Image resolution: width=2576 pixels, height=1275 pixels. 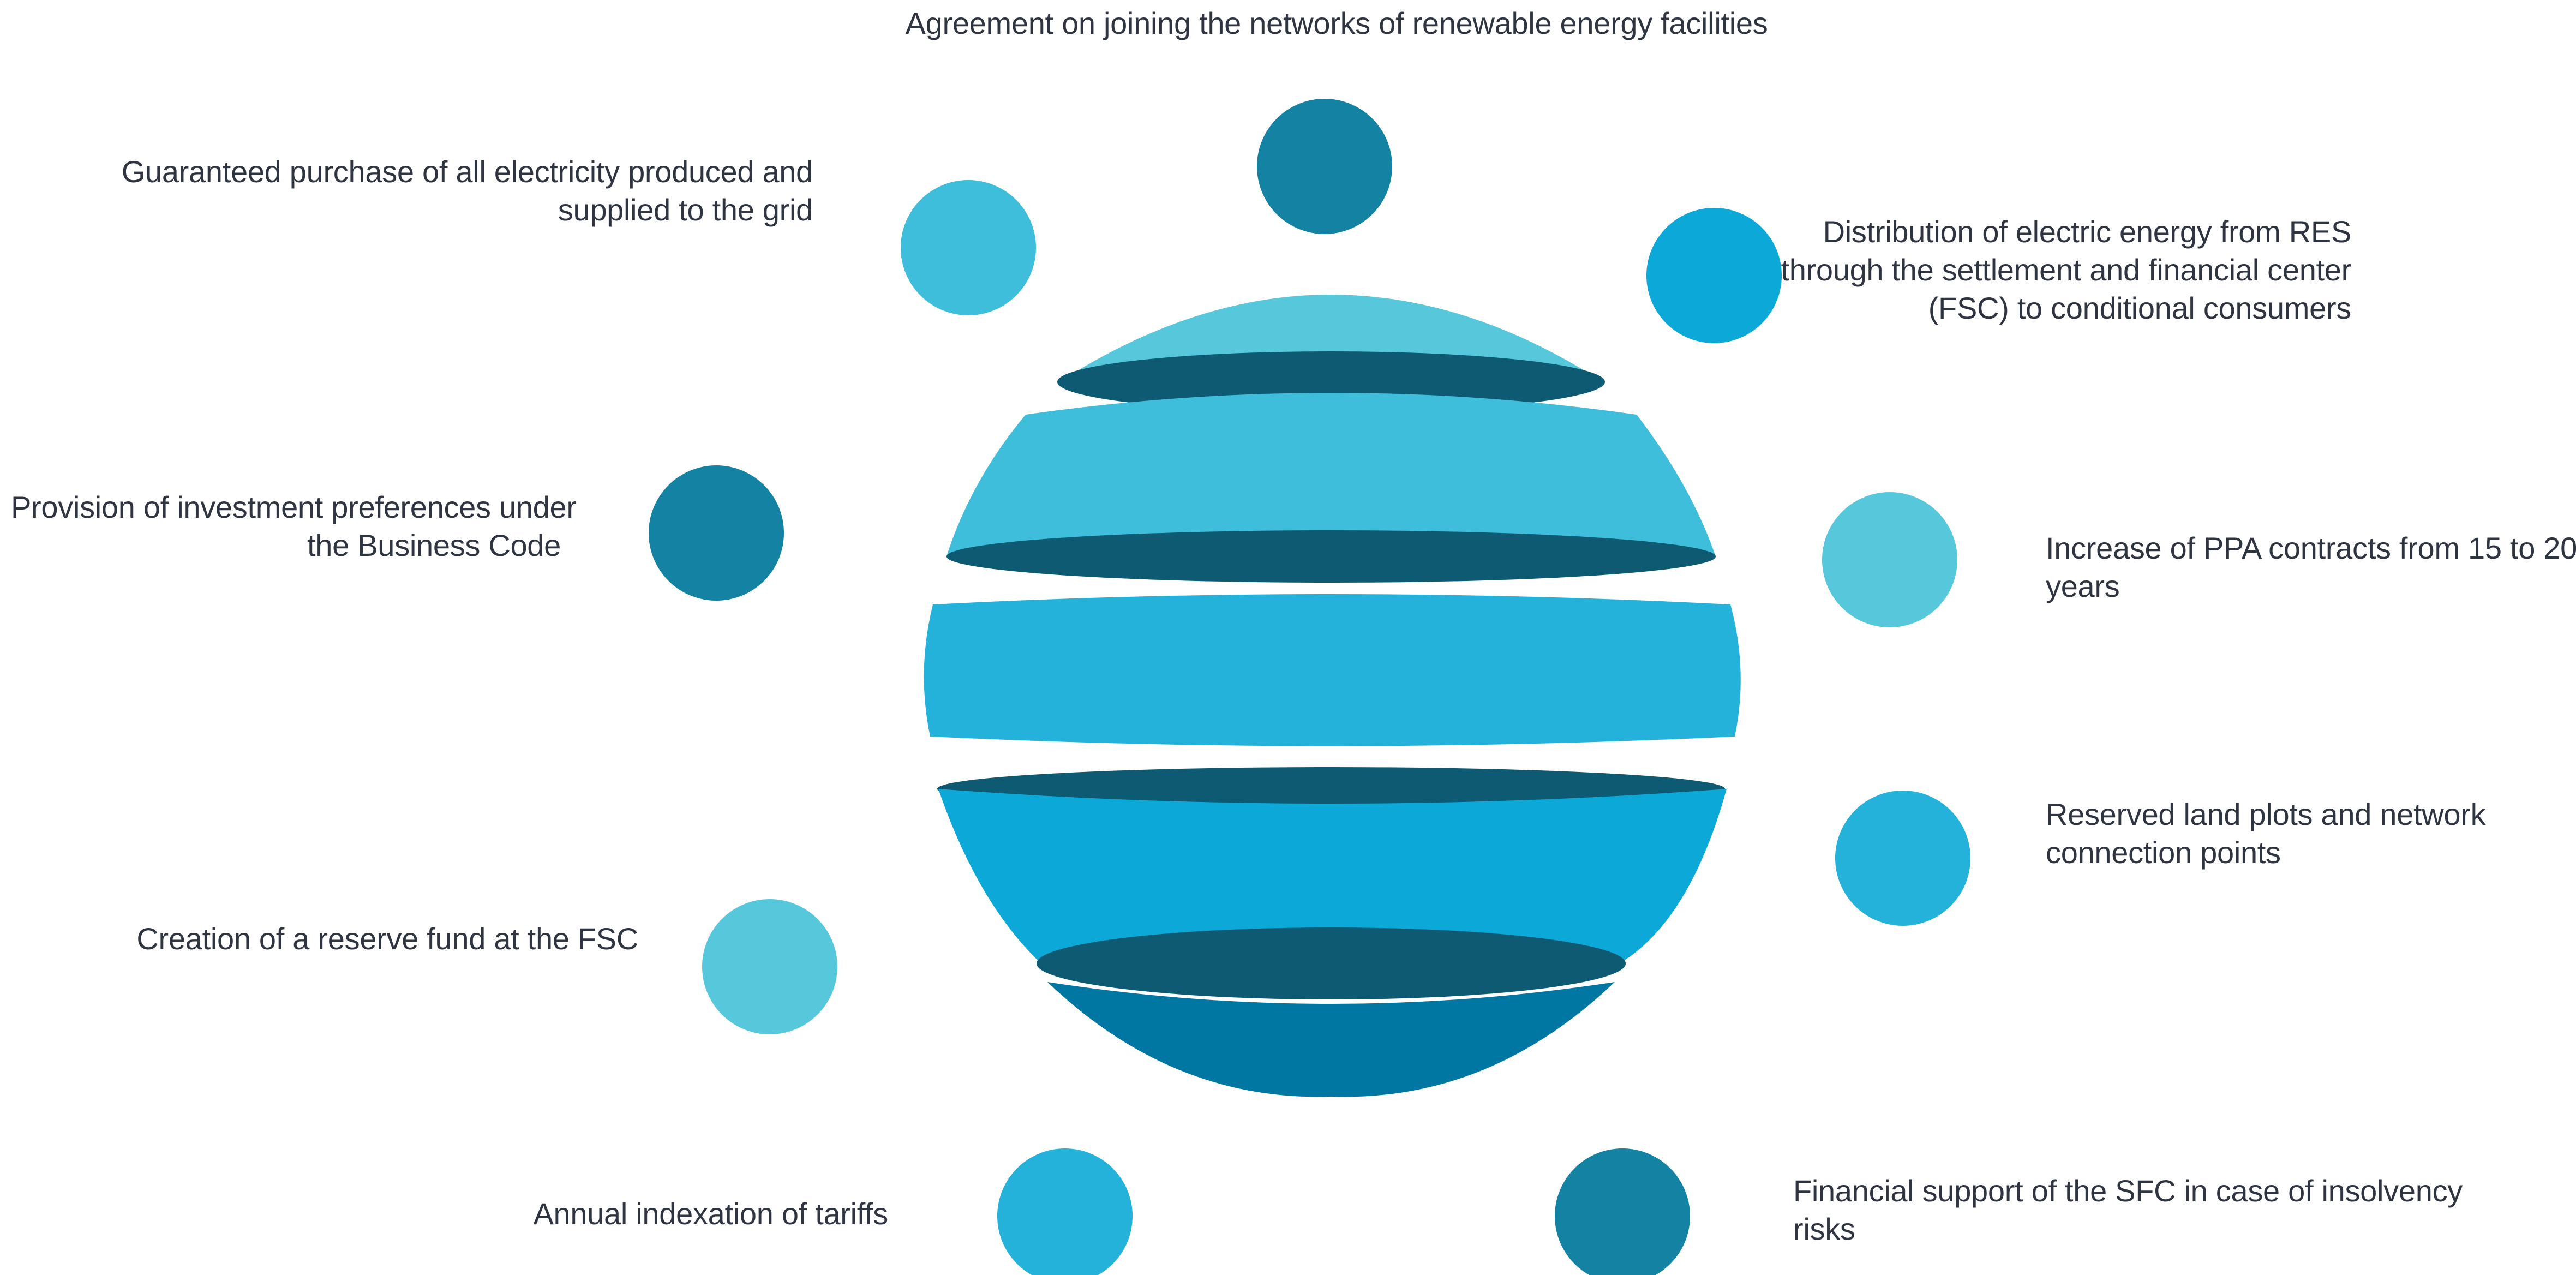 I want to click on circle-ppa, so click(x=1890, y=559).